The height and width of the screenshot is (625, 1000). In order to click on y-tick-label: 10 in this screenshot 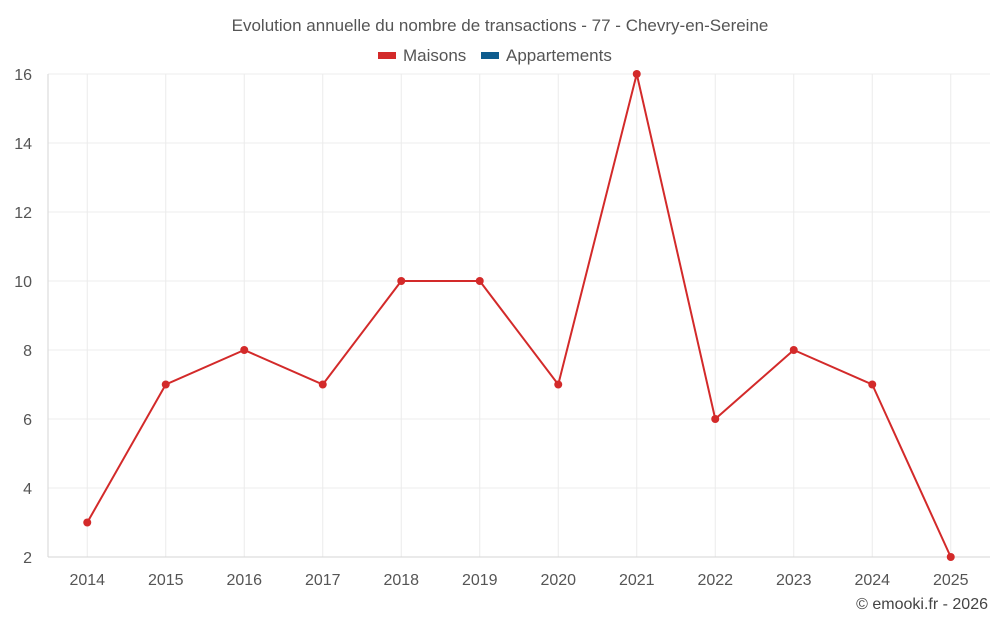, I will do `click(23, 282)`.